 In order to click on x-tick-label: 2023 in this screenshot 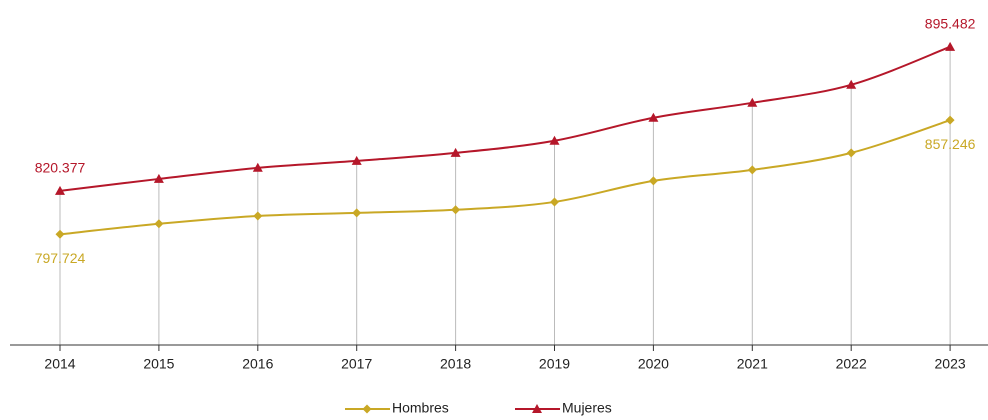, I will do `click(950, 364)`.